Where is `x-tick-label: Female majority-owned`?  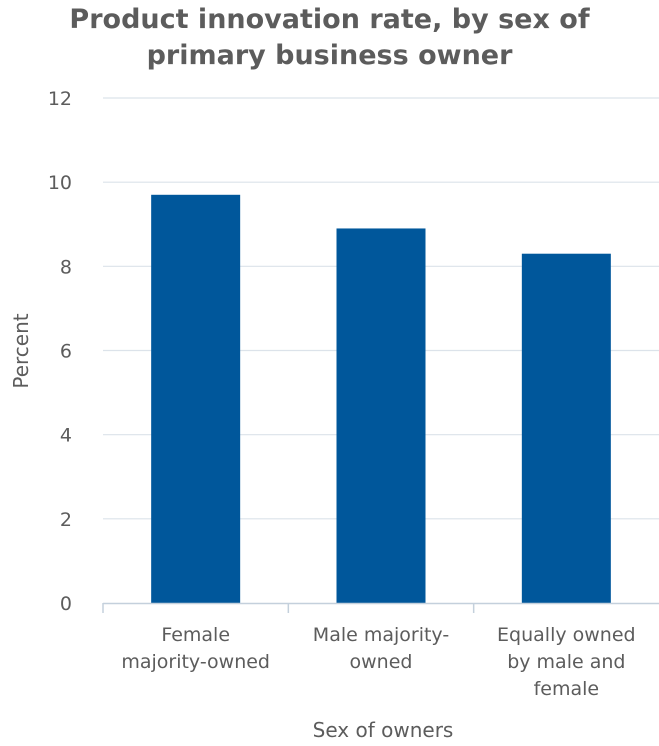 x-tick-label: Female majority-owned is located at coordinates (195, 648).